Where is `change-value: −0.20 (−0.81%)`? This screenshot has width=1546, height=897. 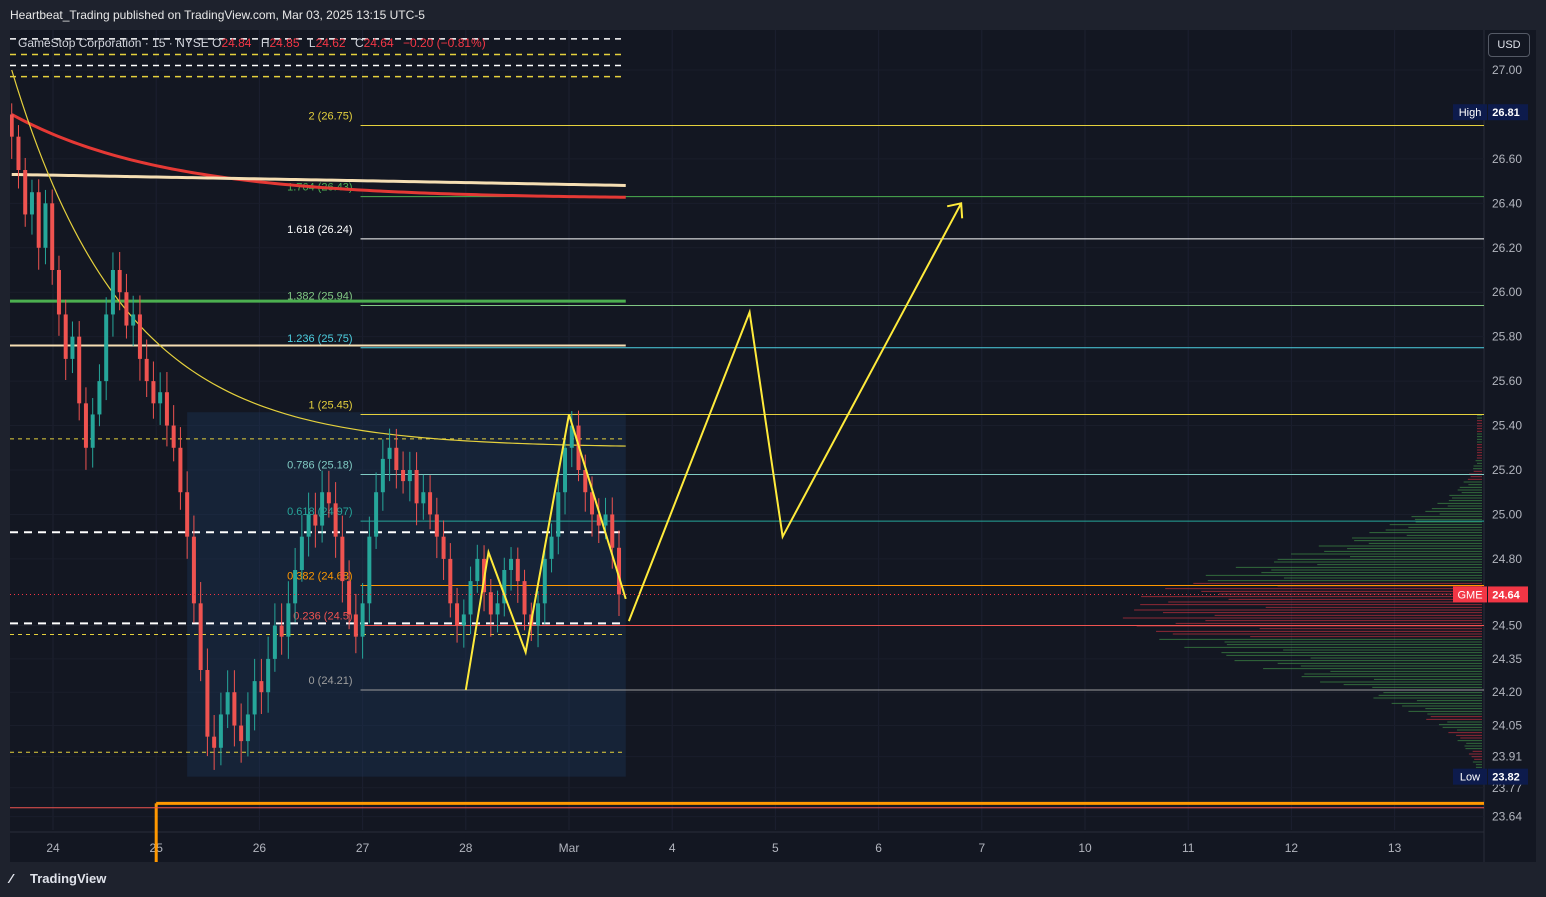 change-value: −0.20 (−0.81%) is located at coordinates (444, 43).